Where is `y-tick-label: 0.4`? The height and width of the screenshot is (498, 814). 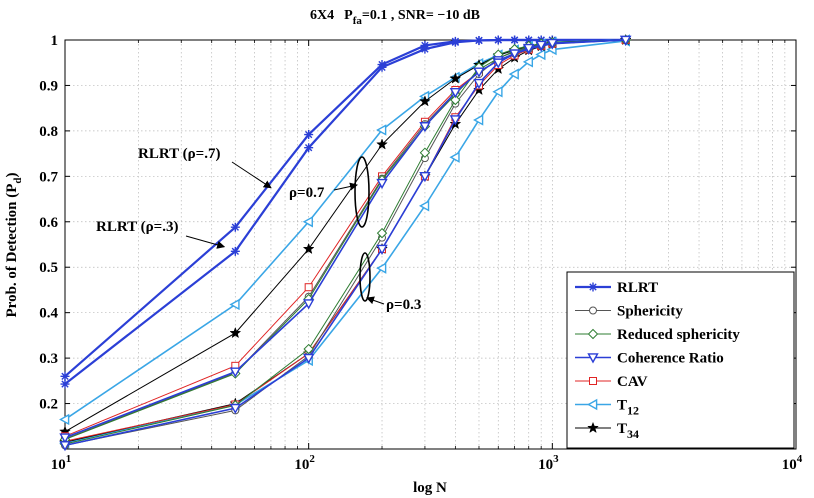 y-tick-label: 0.4 is located at coordinates (48, 314).